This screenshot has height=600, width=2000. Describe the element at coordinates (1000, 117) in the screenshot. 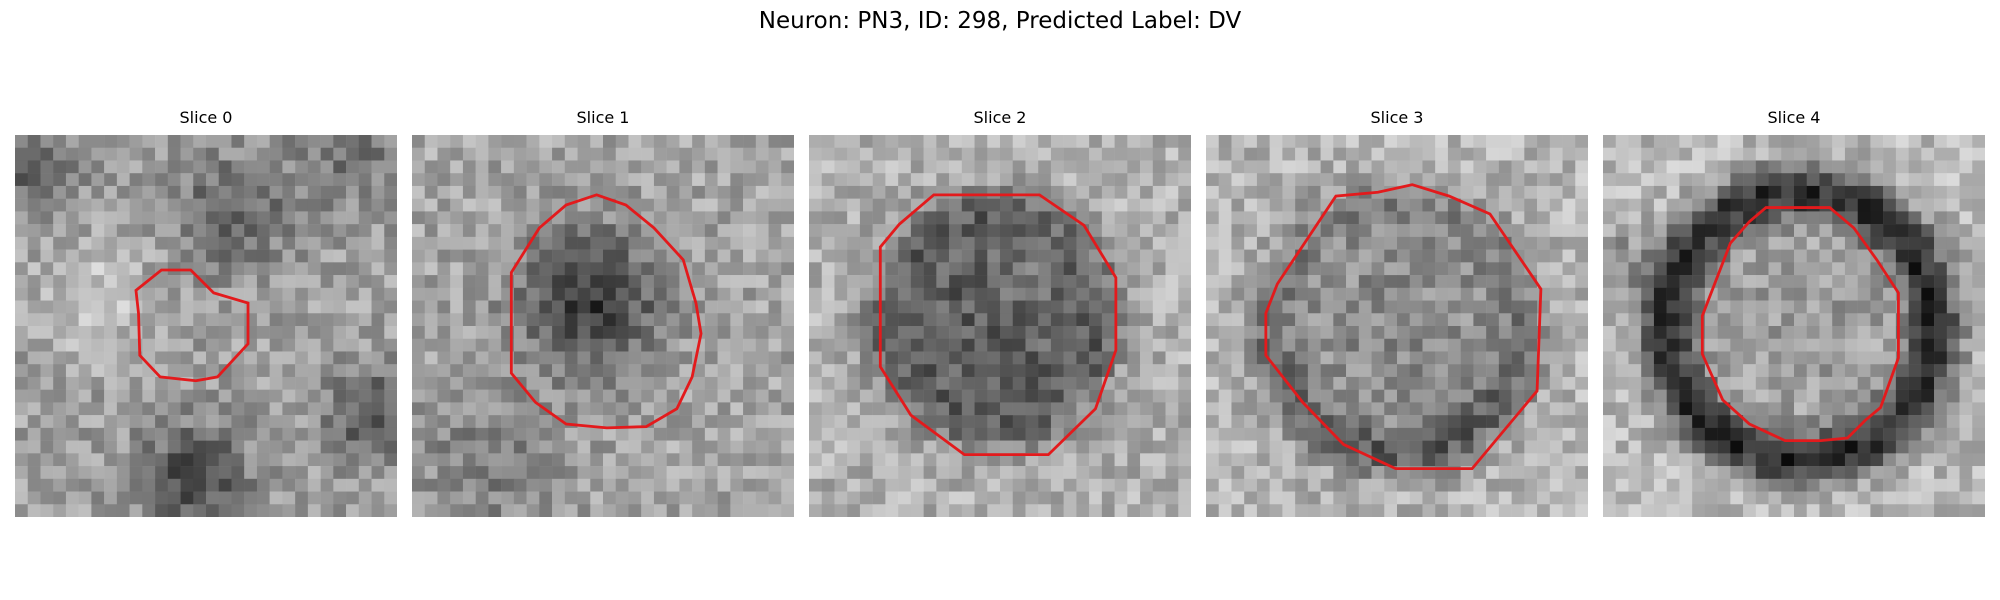

I see `slice-title-2: Slice 2` at that location.